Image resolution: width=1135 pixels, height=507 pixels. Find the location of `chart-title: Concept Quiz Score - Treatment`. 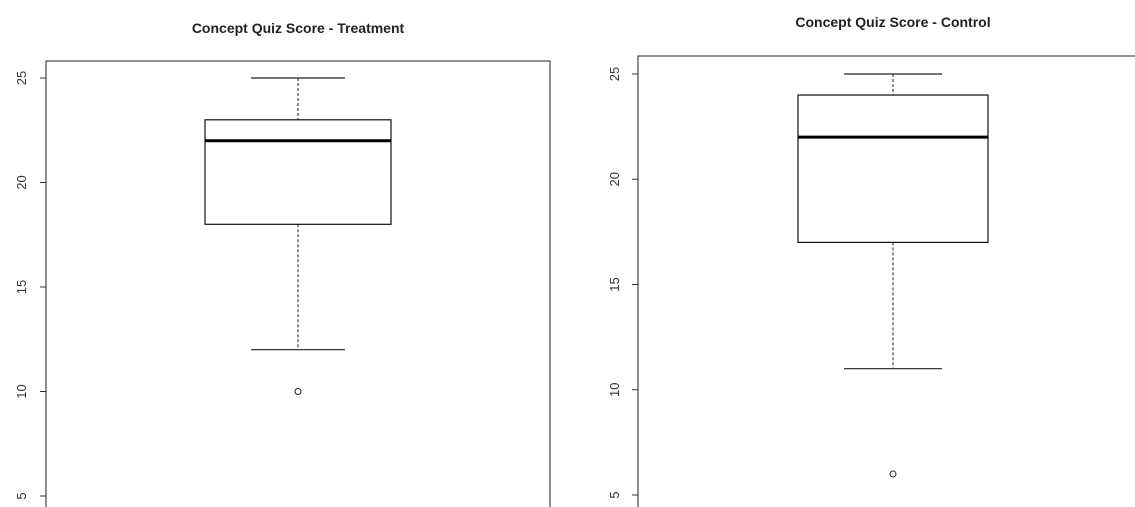

chart-title: Concept Quiz Score - Treatment is located at coordinates (298, 28).